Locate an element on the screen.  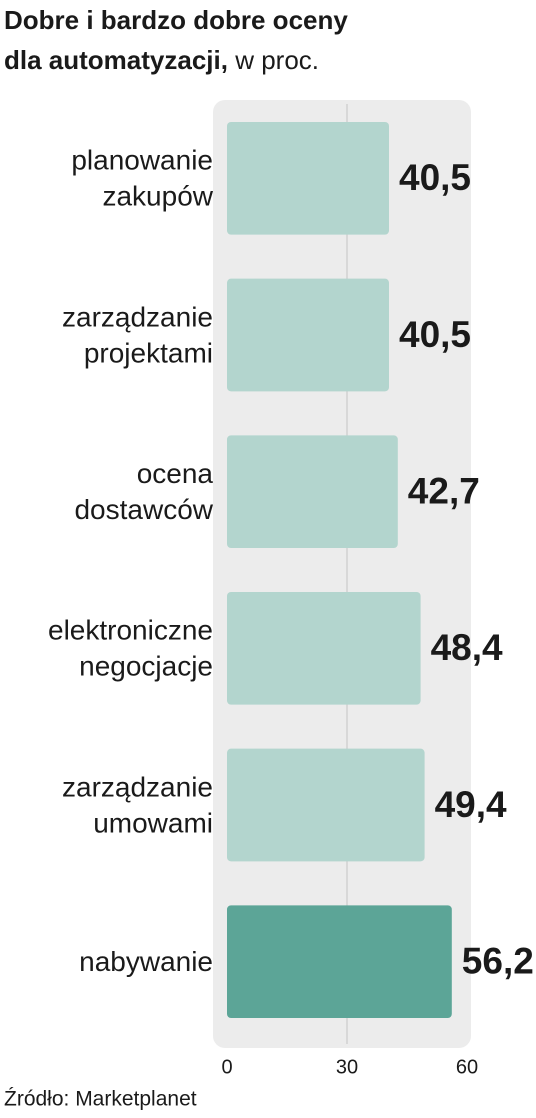
value-label: 42,7 is located at coordinates (444, 490).